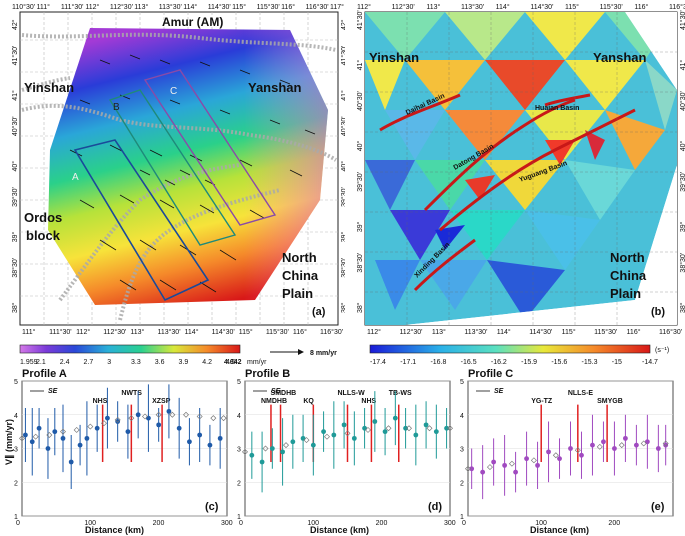 Image resolution: width=685 pixels, height=536 pixels. Describe the element at coordinates (288, 7) in the screenshot. I see `lon-tick-top: 116°` at that location.